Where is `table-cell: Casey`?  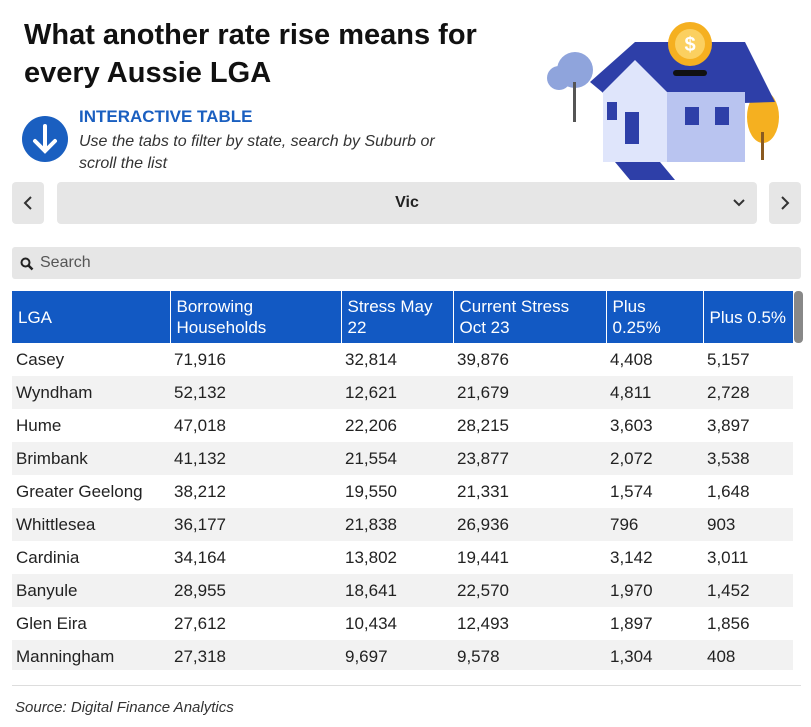
table-cell: Casey is located at coordinates (40, 359).